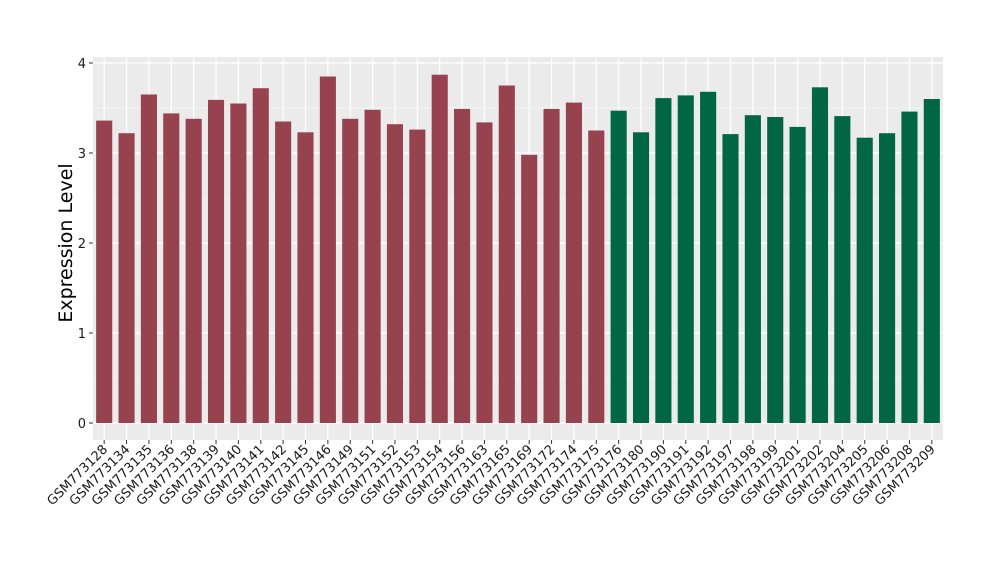  Describe the element at coordinates (887, 278) in the screenshot. I see `bar-GSM773206` at that location.